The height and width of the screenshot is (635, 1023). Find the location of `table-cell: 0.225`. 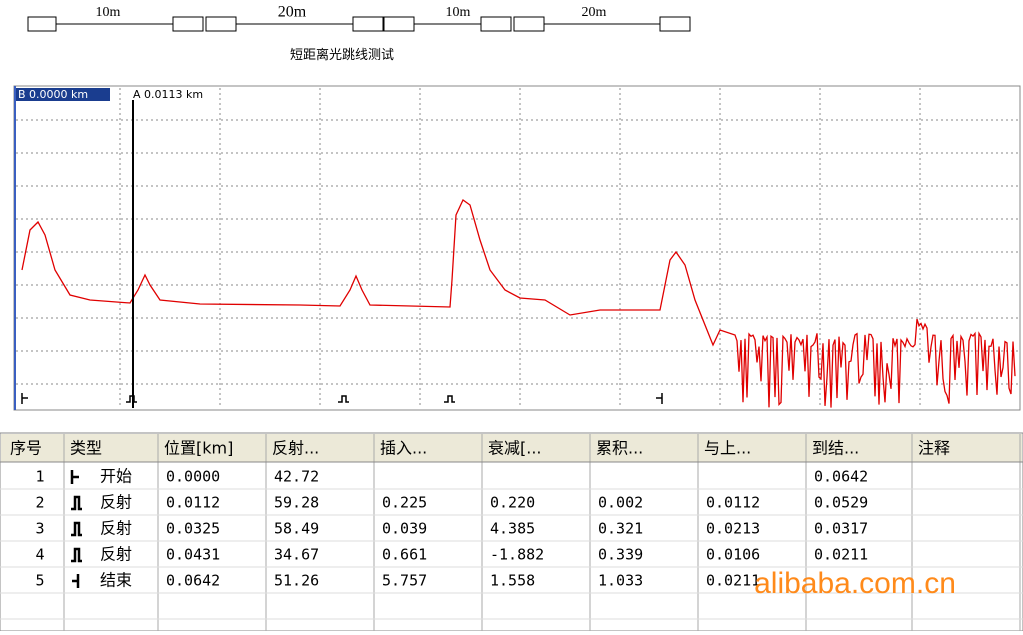

table-cell: 0.225 is located at coordinates (404, 503).